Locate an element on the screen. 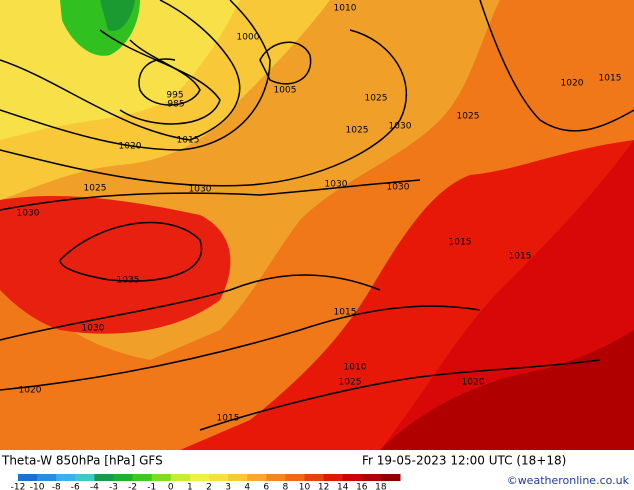  colorbar-label: -4 is located at coordinates (94, 486).